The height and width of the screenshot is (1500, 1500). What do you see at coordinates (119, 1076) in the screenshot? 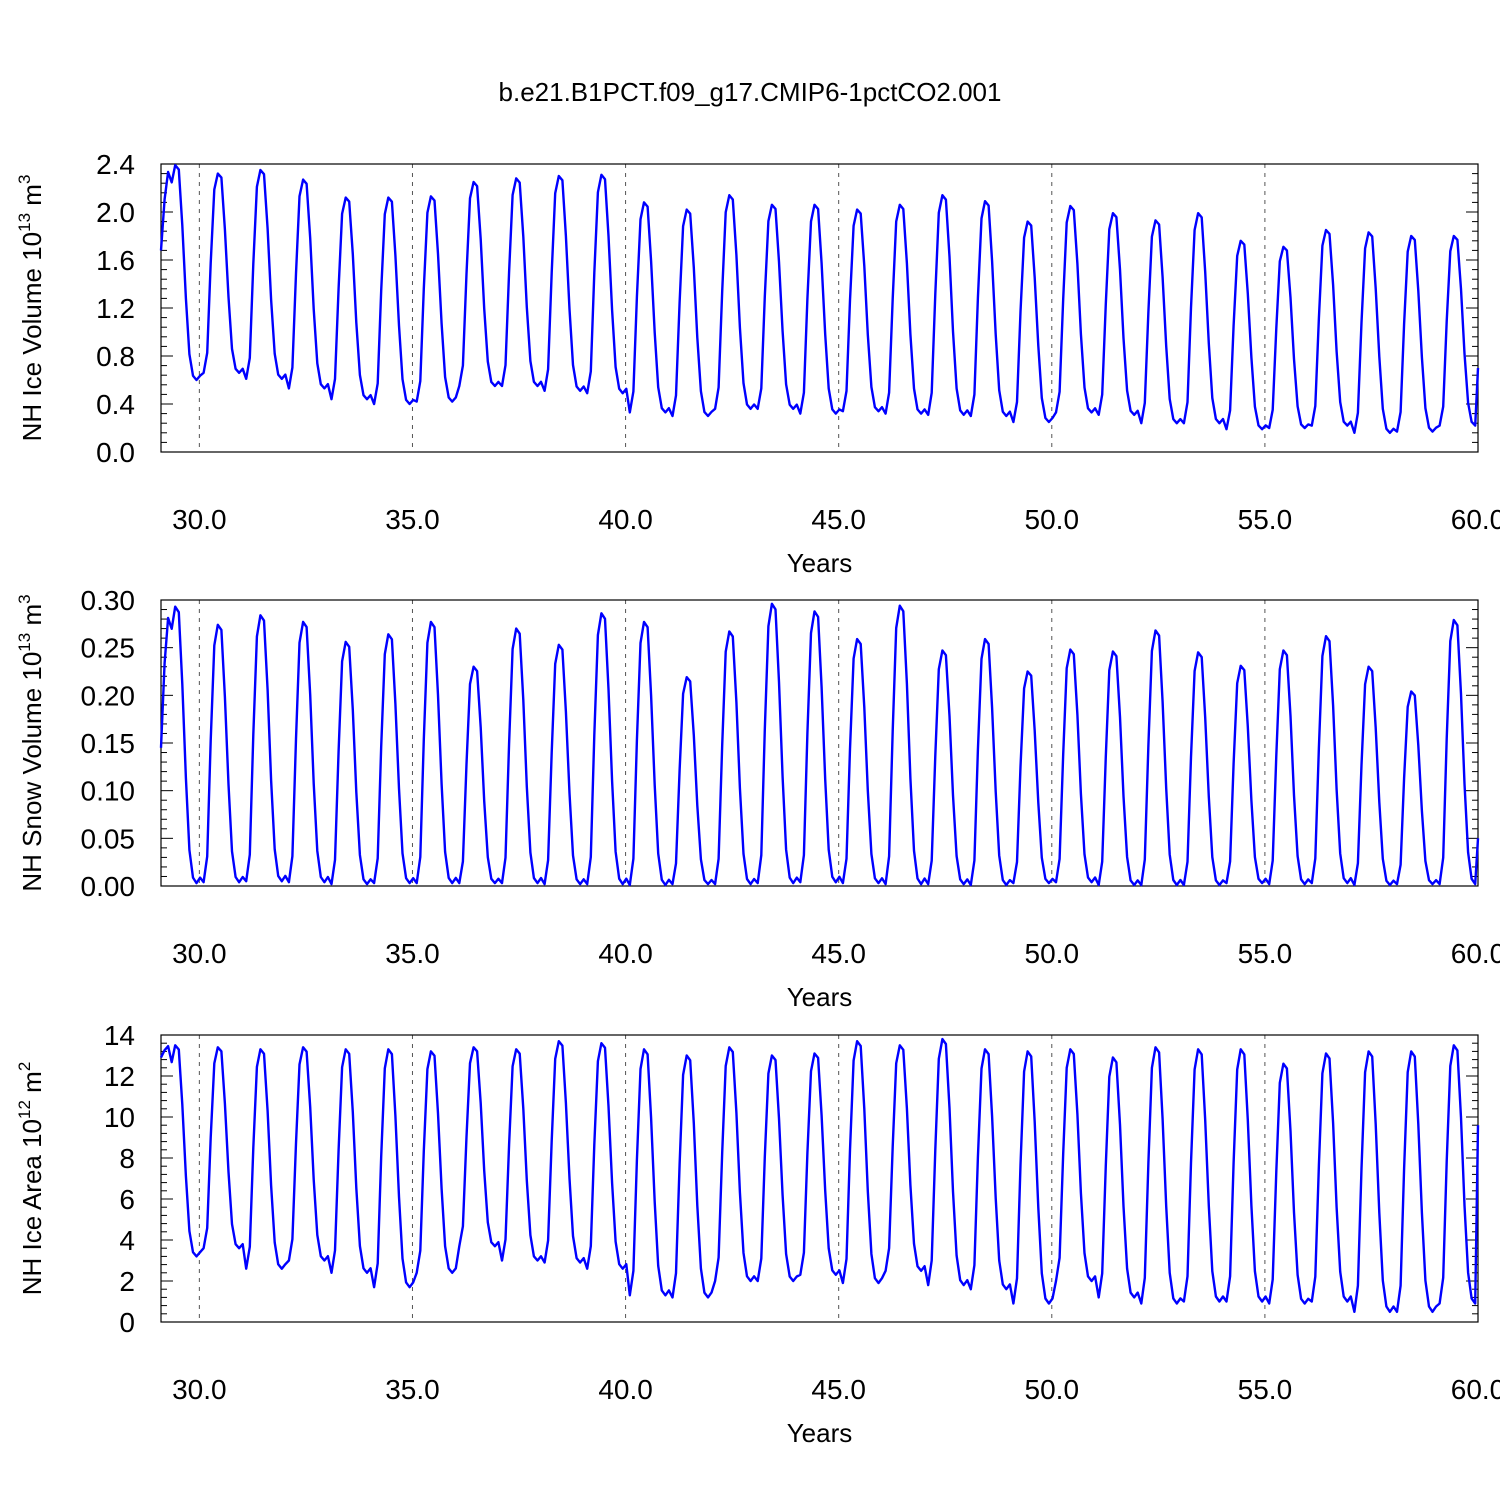
I see `y-tick-label: 12` at bounding box center [119, 1076].